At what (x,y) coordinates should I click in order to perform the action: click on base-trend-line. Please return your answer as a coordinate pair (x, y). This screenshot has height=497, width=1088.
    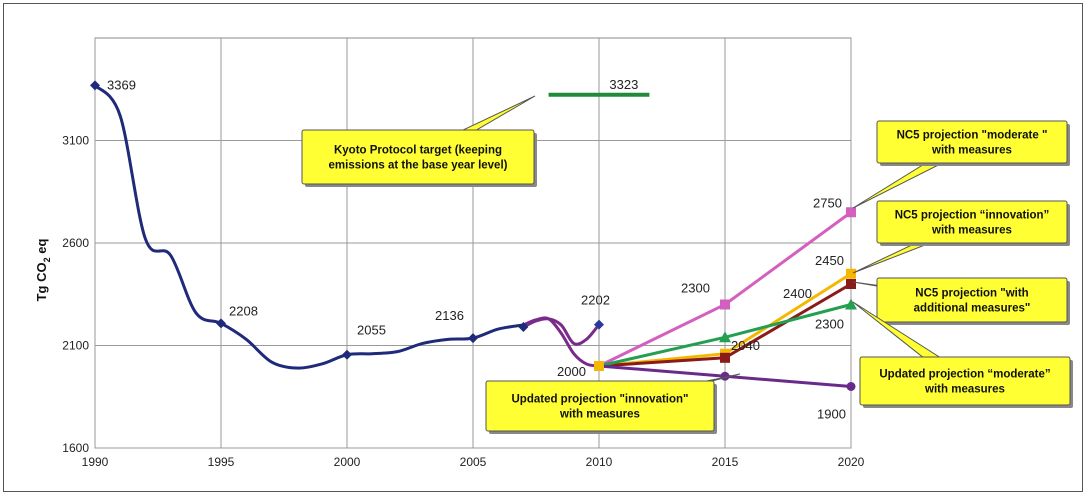
    Looking at the image, I should click on (561, 342).